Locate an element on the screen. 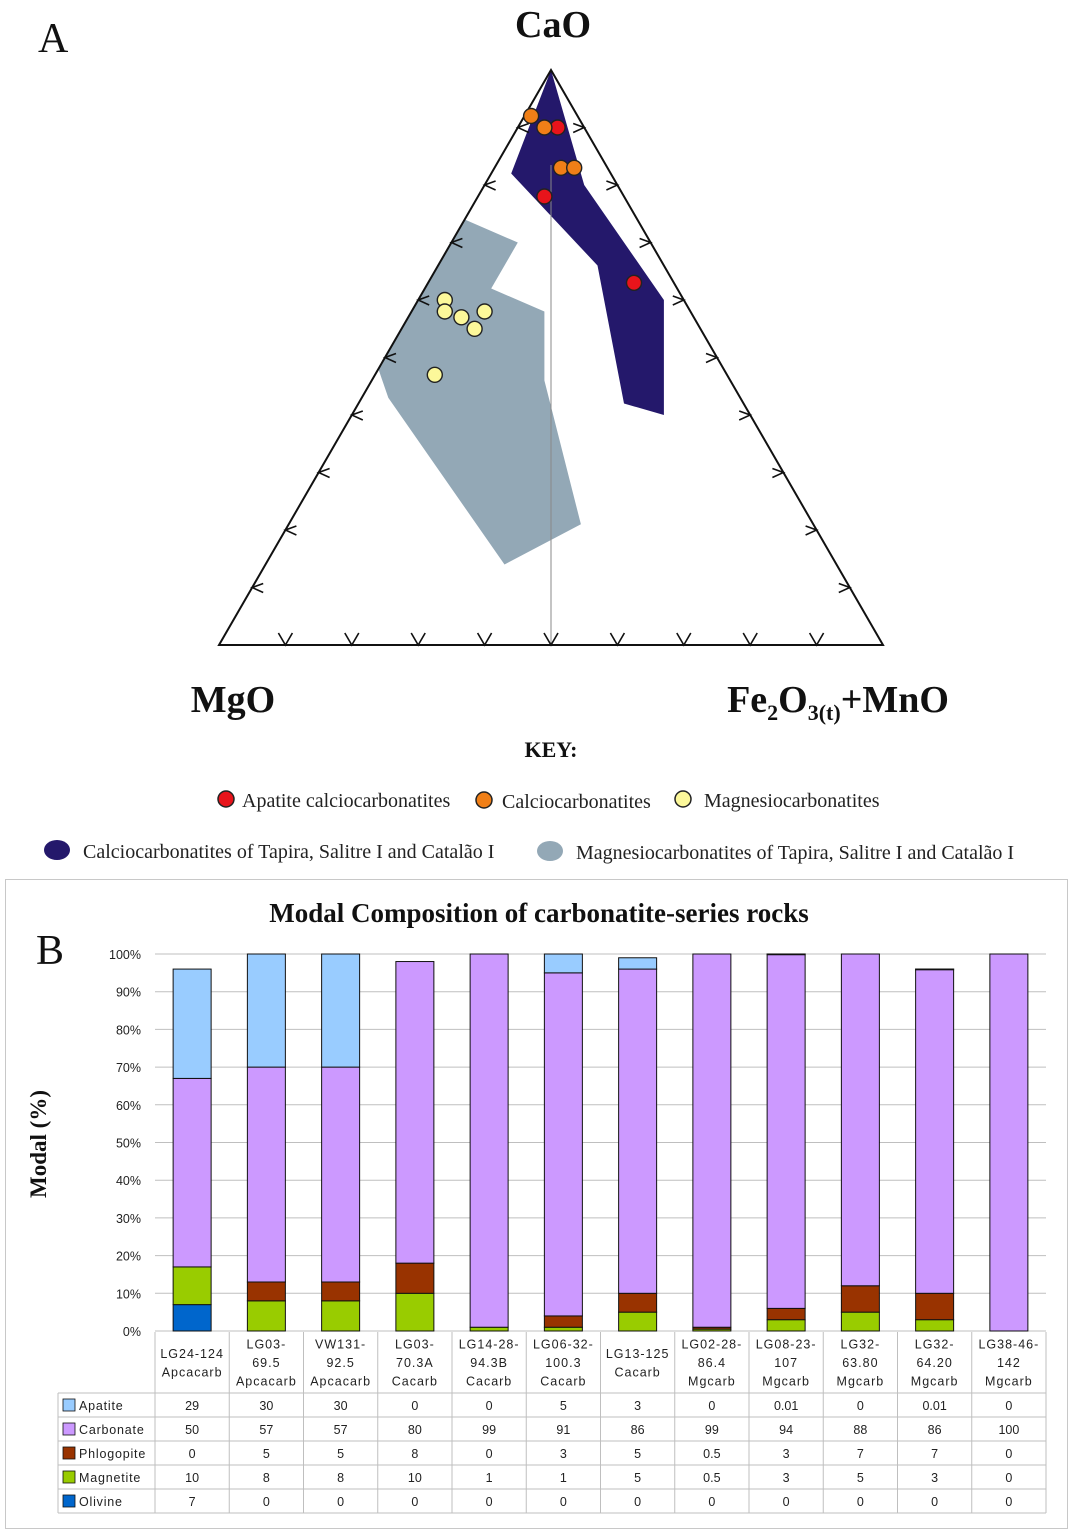  apex-label-mgo: MgO is located at coordinates (233, 700).